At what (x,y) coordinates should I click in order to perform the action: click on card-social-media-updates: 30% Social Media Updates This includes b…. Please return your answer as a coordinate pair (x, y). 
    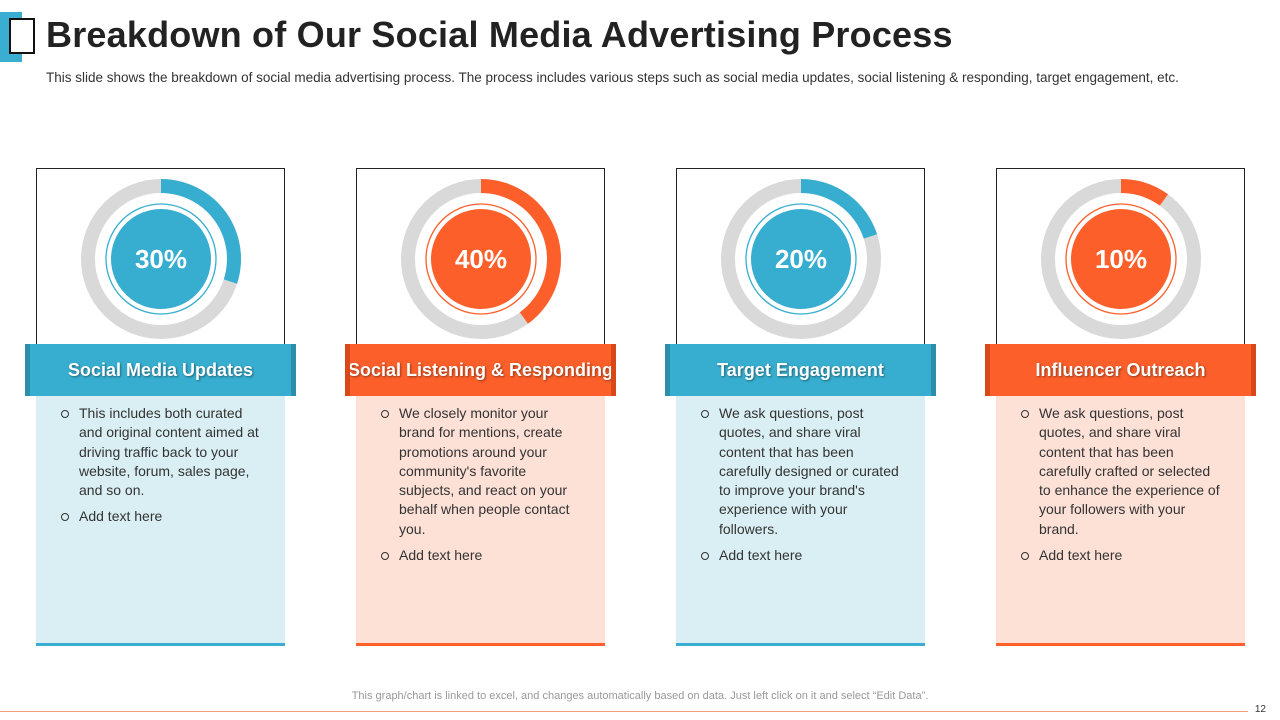
    Looking at the image, I should click on (160, 407).